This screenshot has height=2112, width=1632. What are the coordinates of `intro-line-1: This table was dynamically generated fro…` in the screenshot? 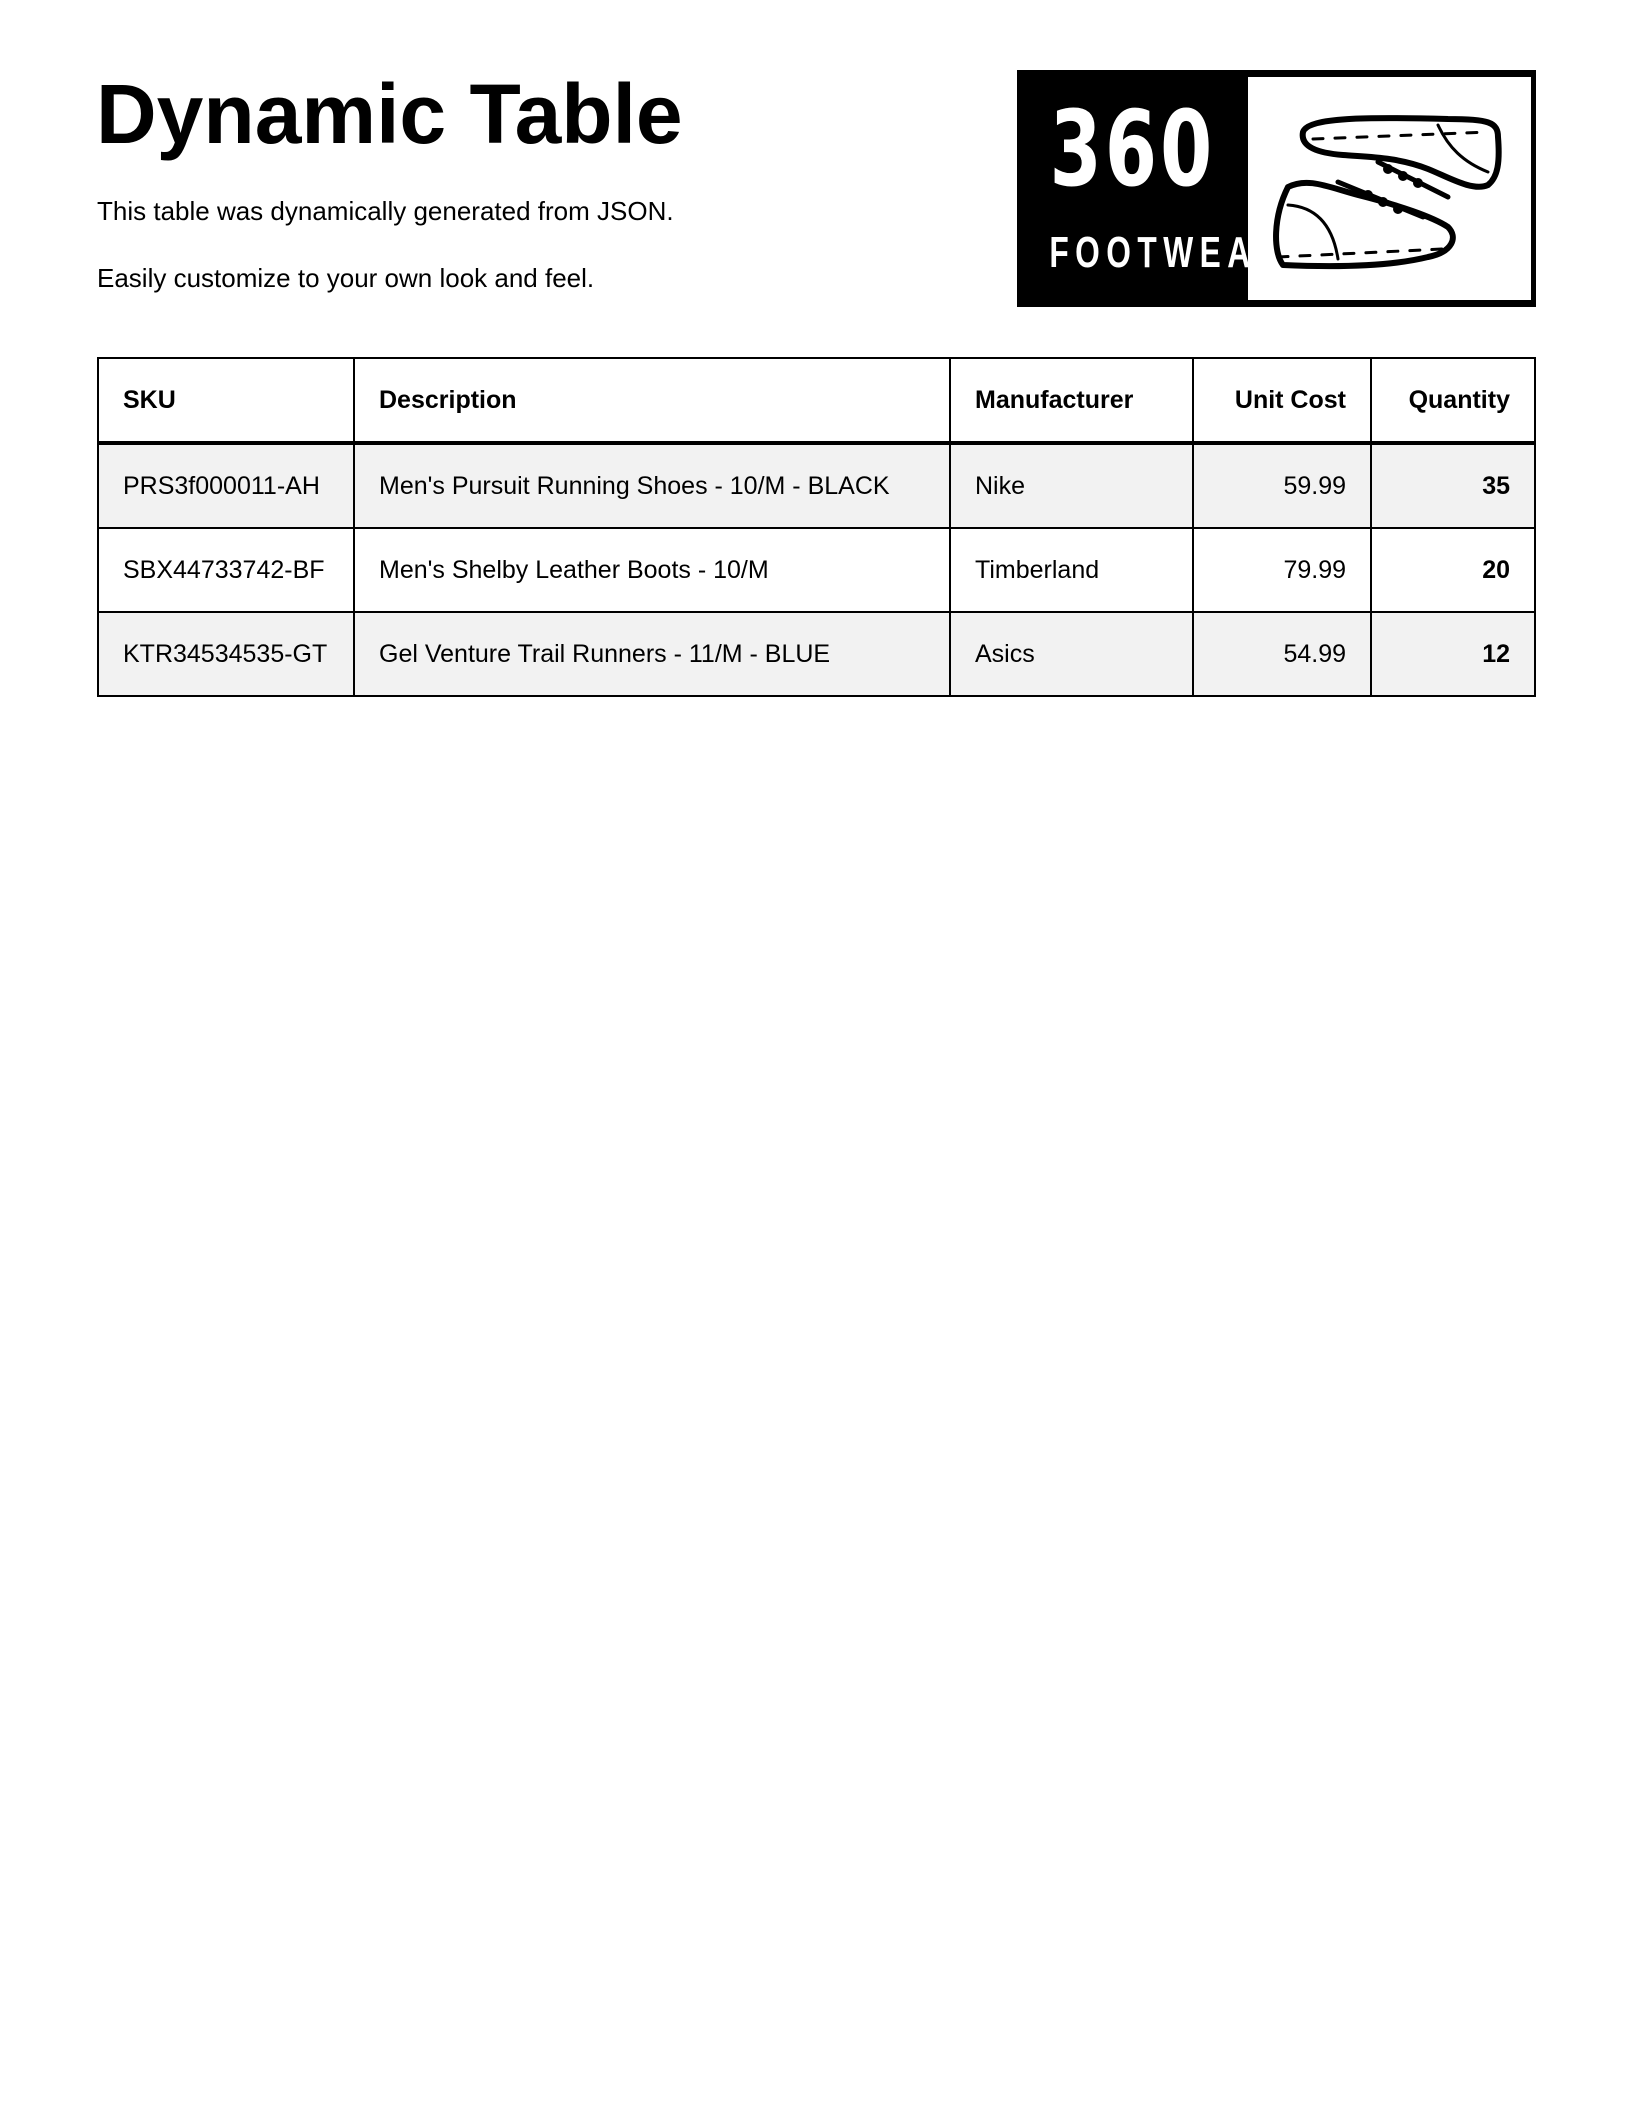 It's located at (385, 211).